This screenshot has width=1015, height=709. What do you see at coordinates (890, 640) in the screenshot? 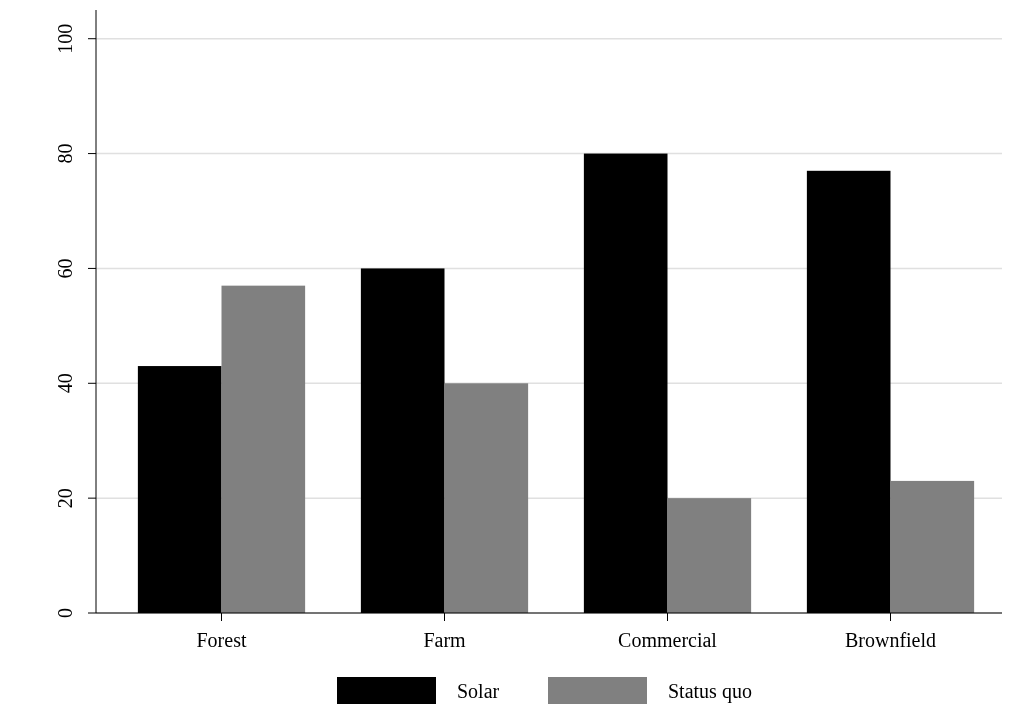
I see `x-tick-label: Brownfield` at bounding box center [890, 640].